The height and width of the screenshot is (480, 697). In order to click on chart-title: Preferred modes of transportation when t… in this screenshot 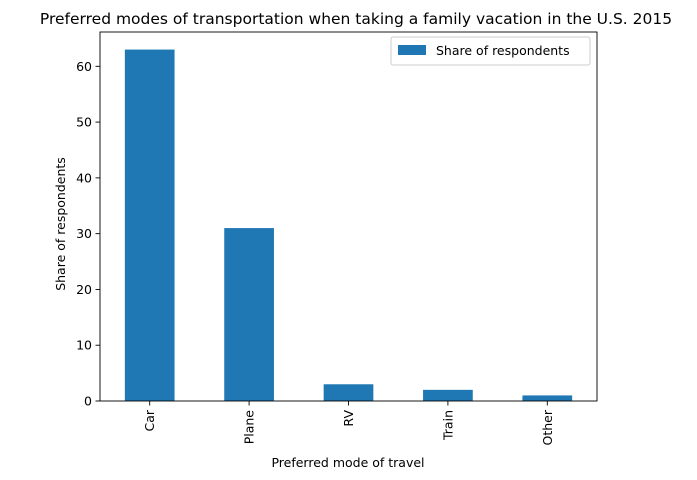, I will do `click(356, 19)`.